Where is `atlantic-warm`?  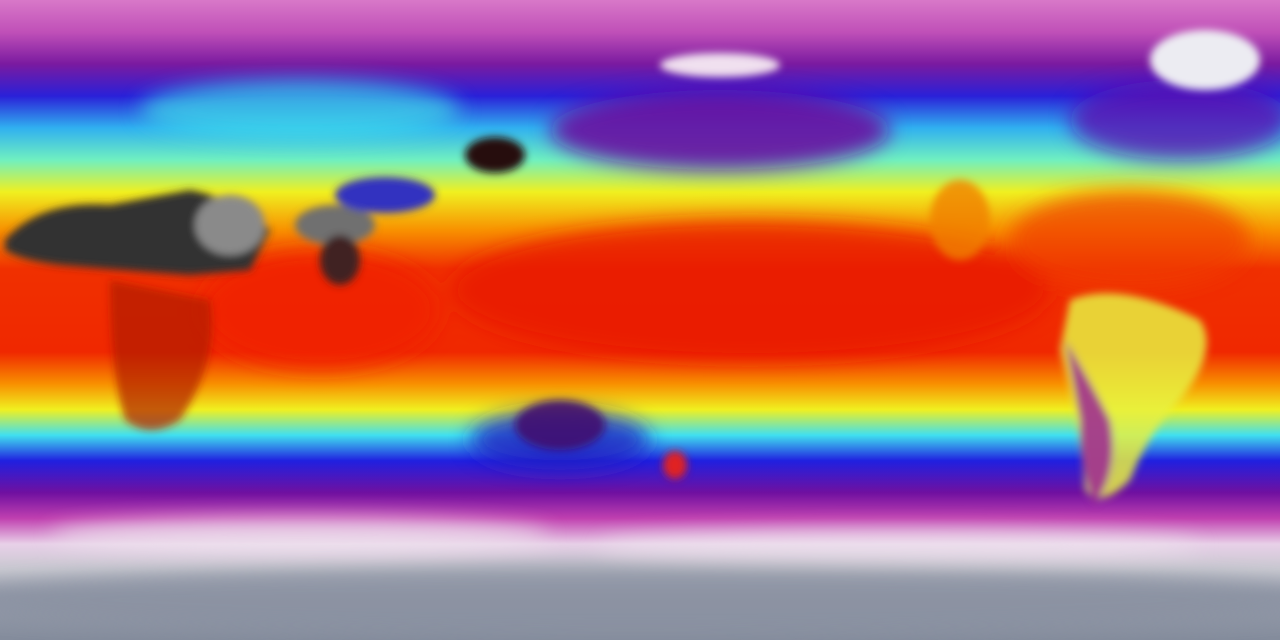 atlantic-warm is located at coordinates (1130, 240).